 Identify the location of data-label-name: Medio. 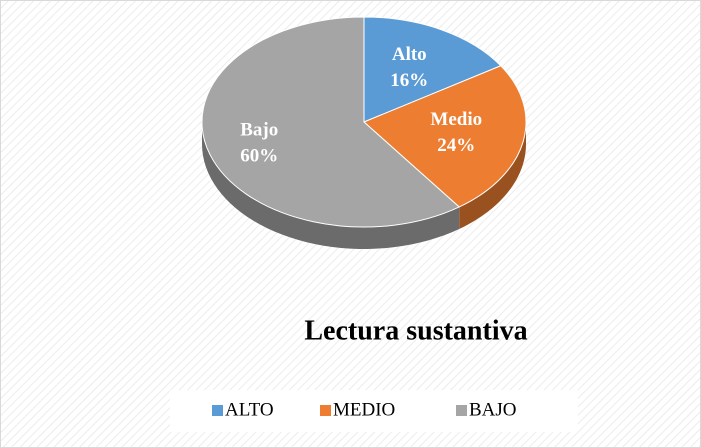
(456, 119).